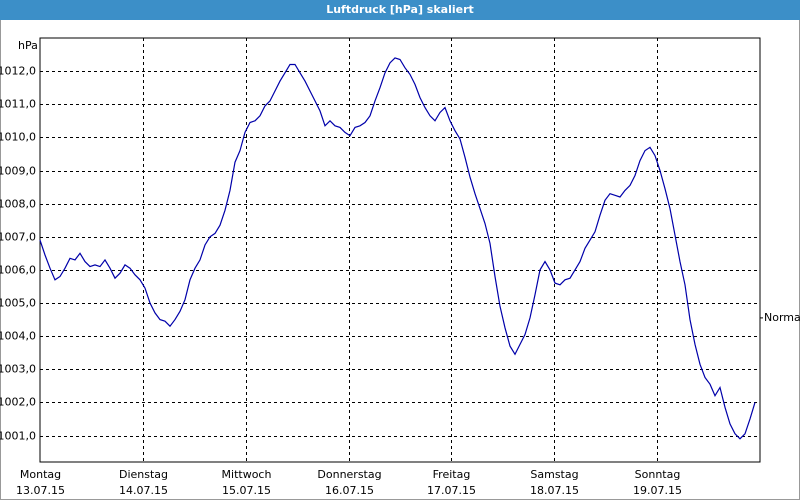 The height and width of the screenshot is (500, 800). What do you see at coordinates (349, 474) in the screenshot?
I see `x-tick-day: Donnerstag` at bounding box center [349, 474].